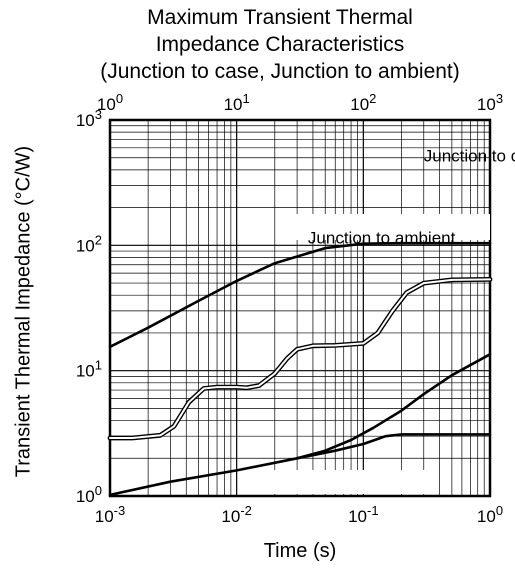  I want to click on top-x-tick-label: 10¹, so click(237, 102).